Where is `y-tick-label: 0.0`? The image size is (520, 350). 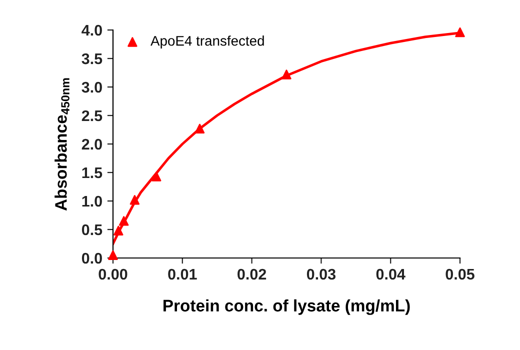
y-tick-label: 0.0 is located at coordinates (92, 258).